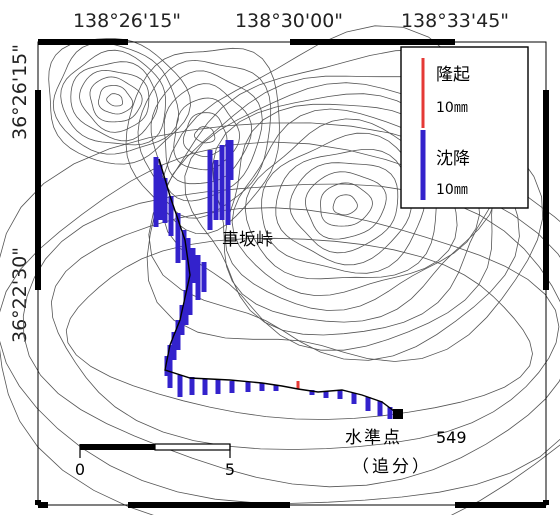 This screenshot has width=560, height=519. Describe the element at coordinates (20, 295) in the screenshot. I see `latitude-label-2: 36°22'30"` at that location.